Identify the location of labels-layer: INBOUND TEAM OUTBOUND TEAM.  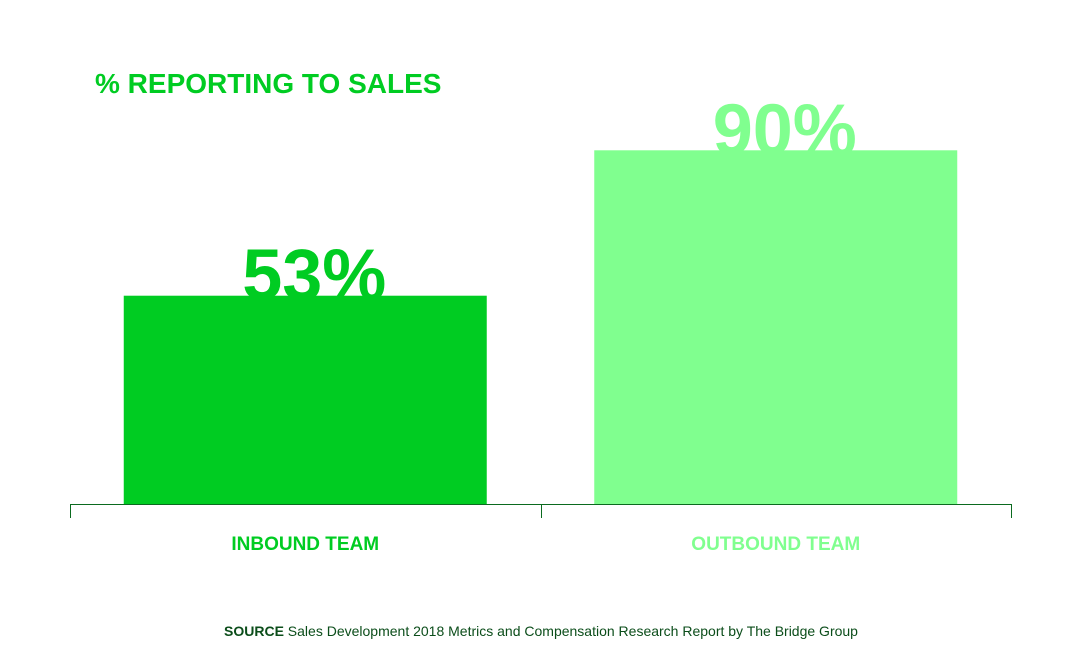
(545, 544).